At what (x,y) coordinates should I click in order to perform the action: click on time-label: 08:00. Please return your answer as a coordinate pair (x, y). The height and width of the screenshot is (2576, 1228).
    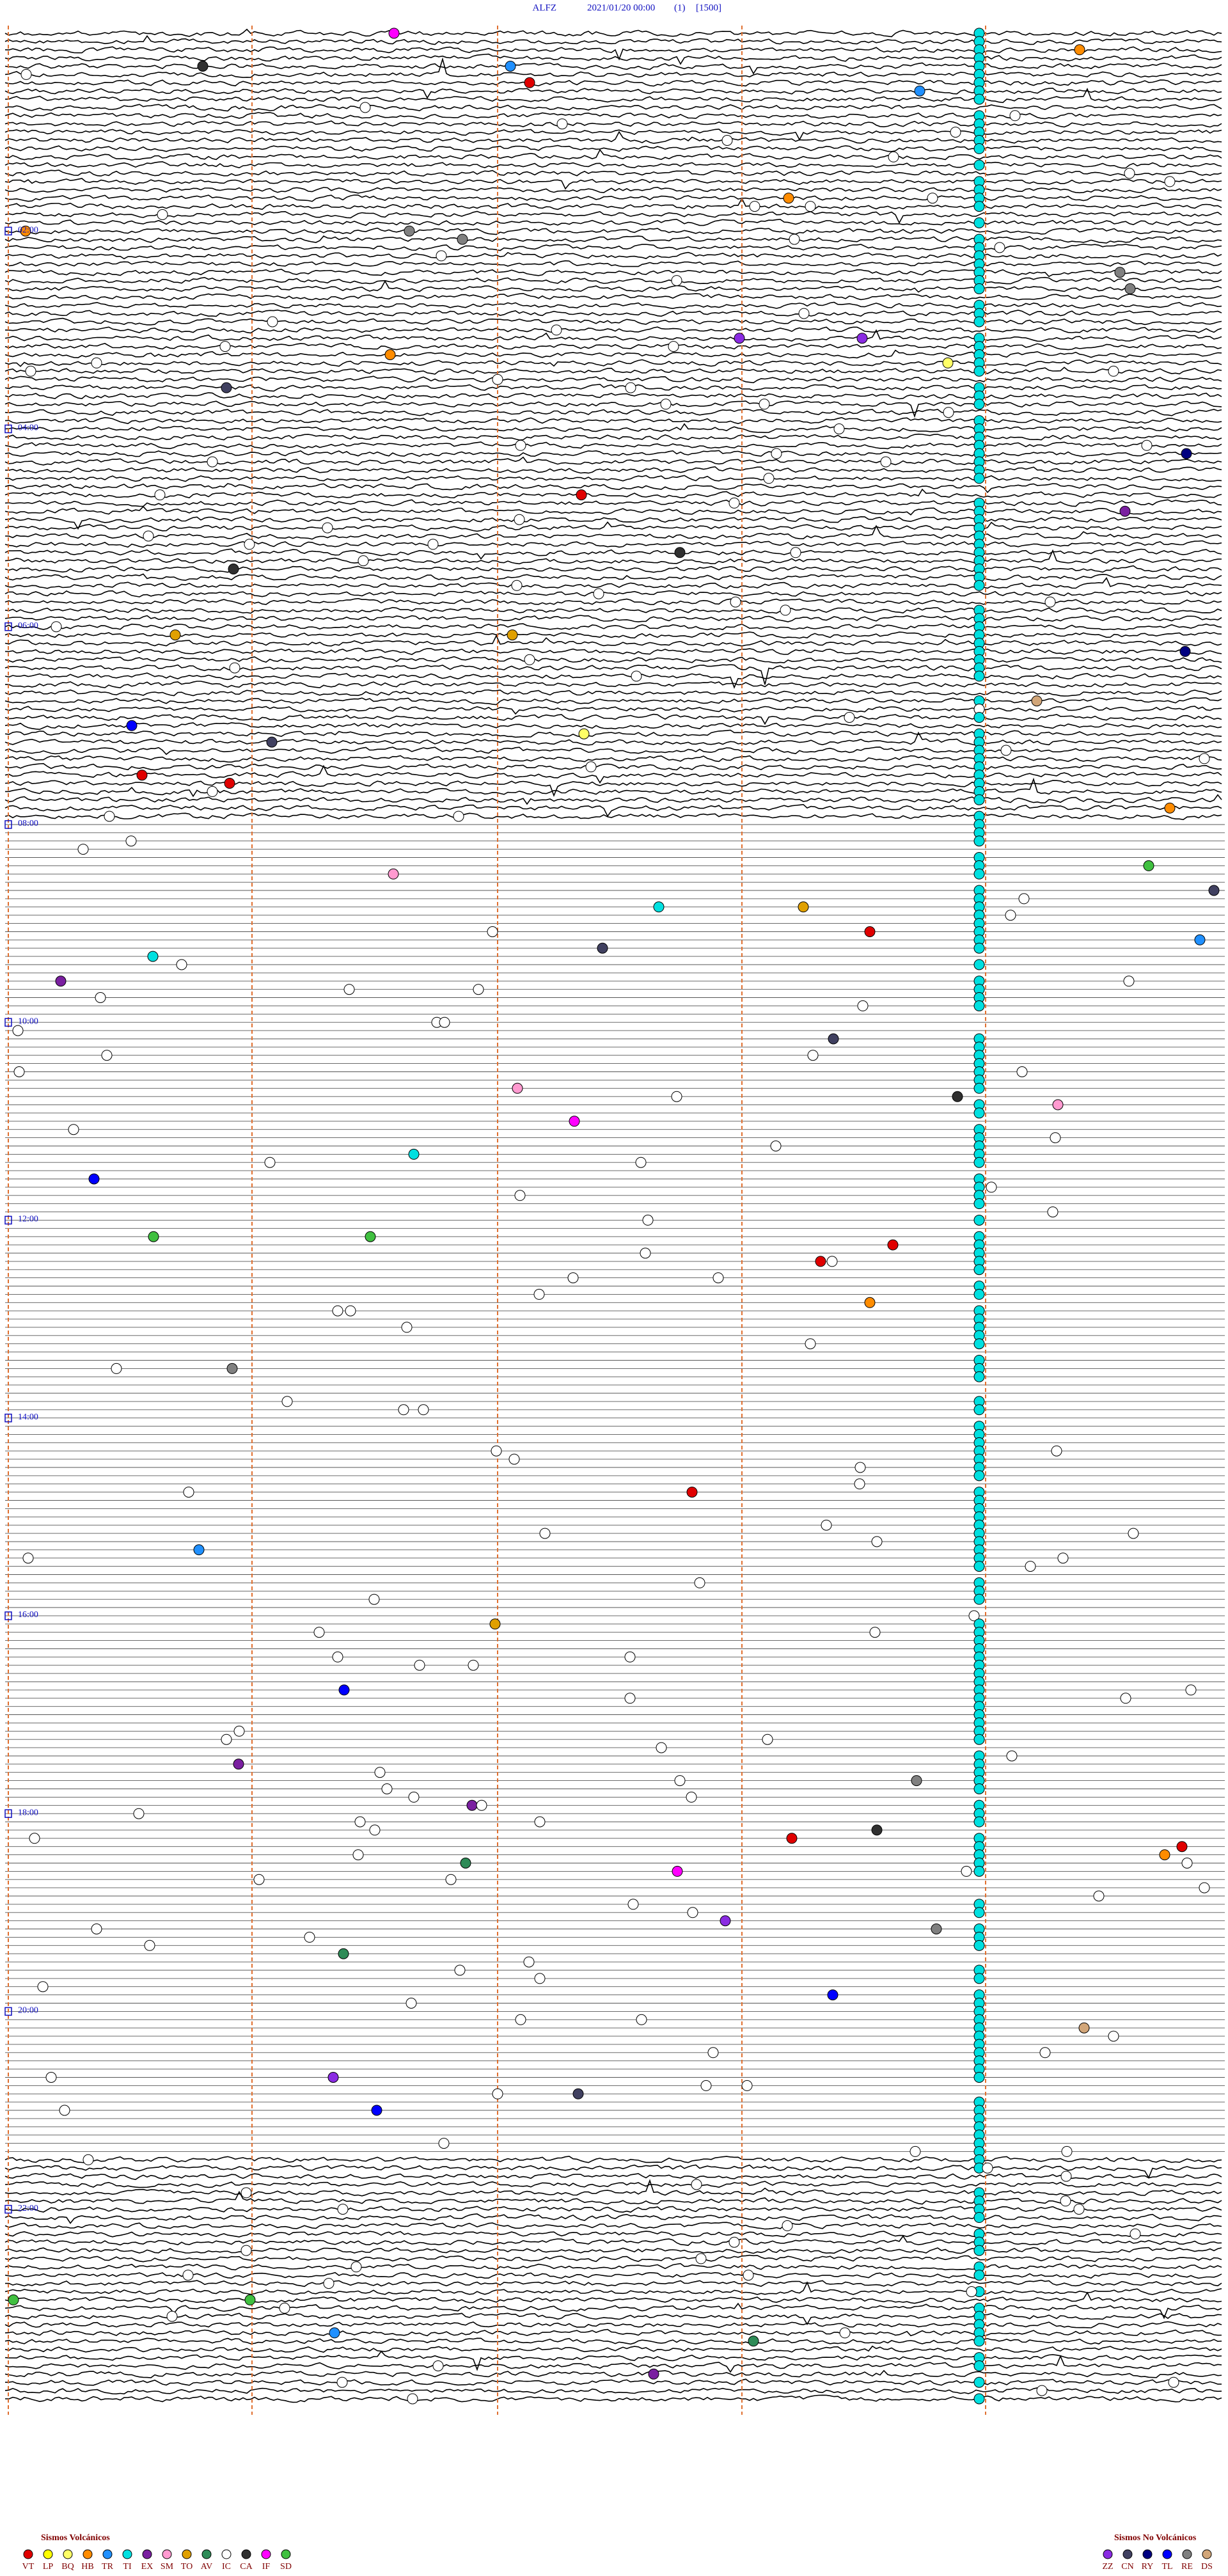
    Looking at the image, I should click on (28, 823).